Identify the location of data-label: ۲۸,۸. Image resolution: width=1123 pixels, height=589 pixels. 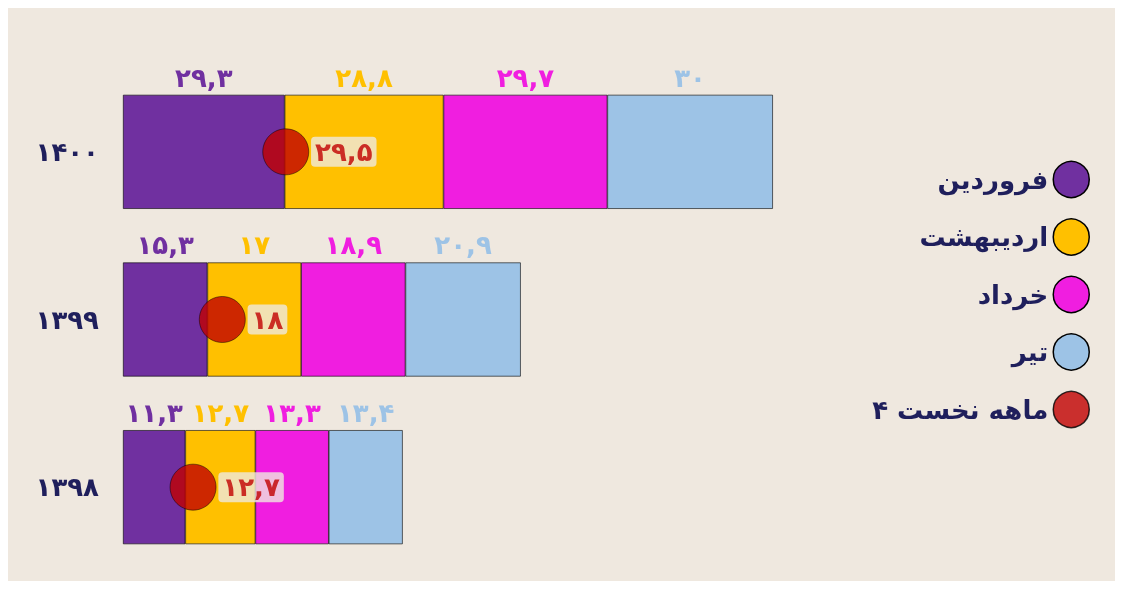
(364, 77).